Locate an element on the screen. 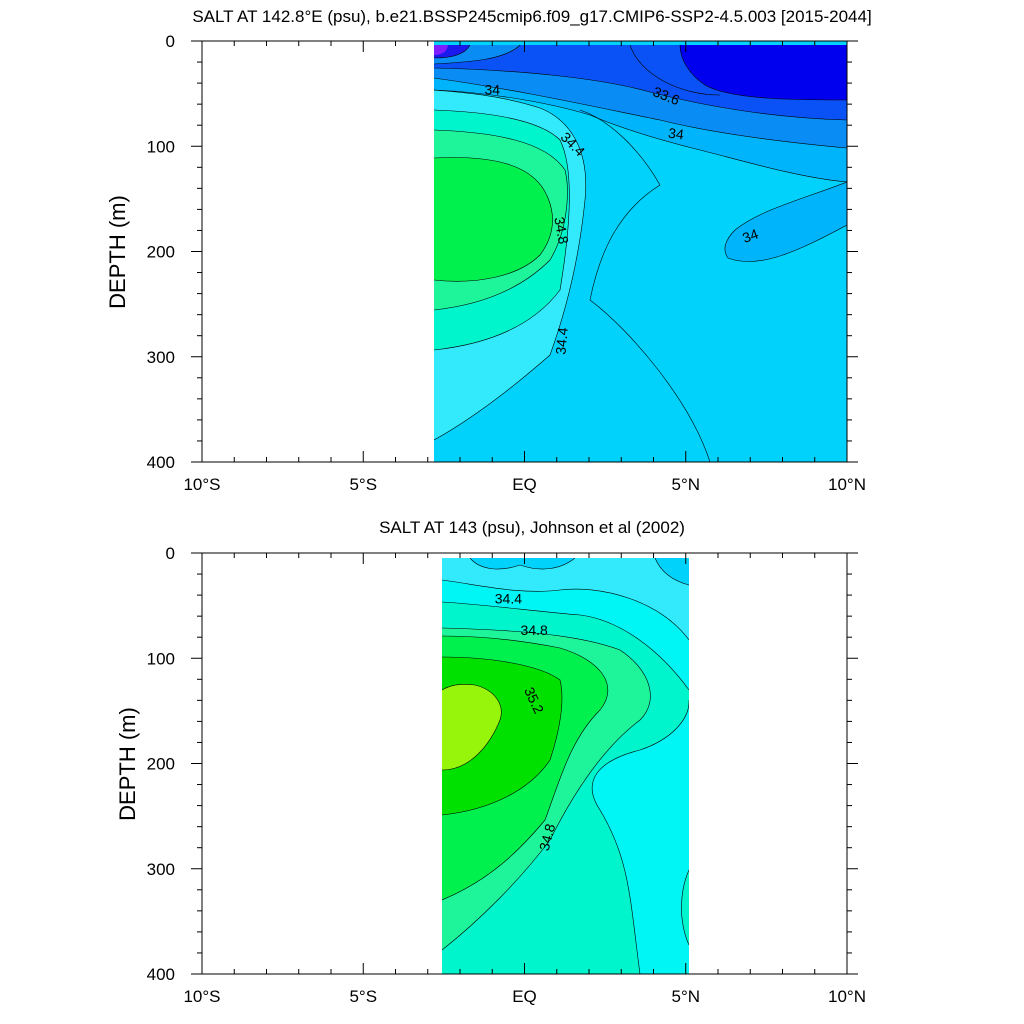 This screenshot has width=1024, height=1024. bottom-x-tick-label: 10°S is located at coordinates (201, 996).